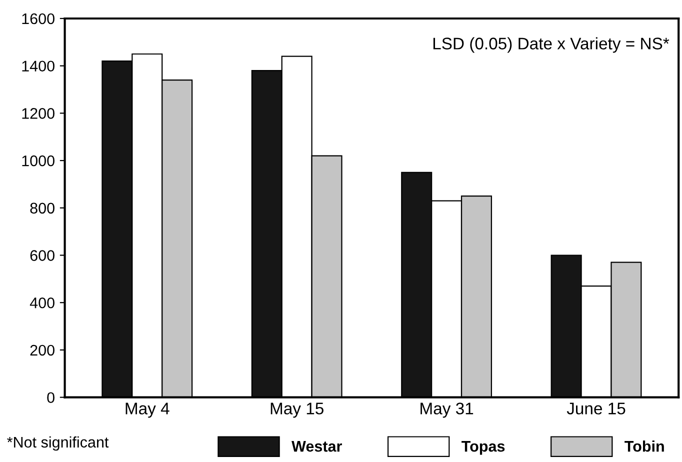  What do you see at coordinates (596, 408) in the screenshot?
I see `x-tick-label: June 15` at bounding box center [596, 408].